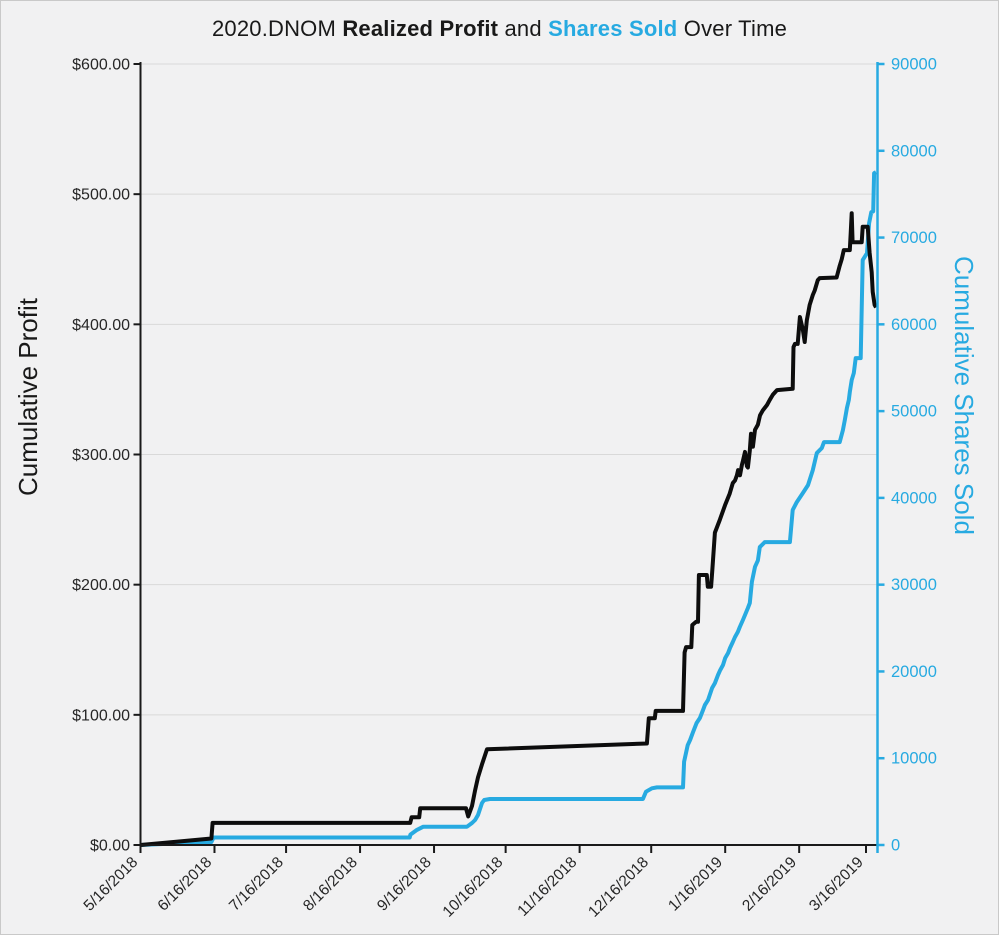 The height and width of the screenshot is (935, 999). What do you see at coordinates (101, 195) in the screenshot?
I see `left-axis-tick-label: $500.00` at bounding box center [101, 195].